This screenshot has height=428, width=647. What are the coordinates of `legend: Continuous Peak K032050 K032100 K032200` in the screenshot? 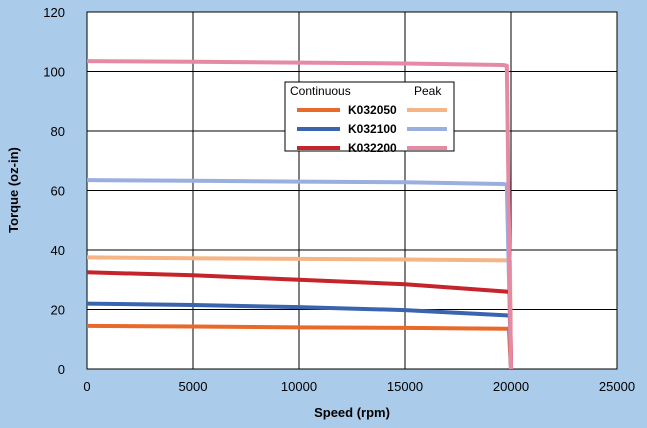 It's located at (369, 118).